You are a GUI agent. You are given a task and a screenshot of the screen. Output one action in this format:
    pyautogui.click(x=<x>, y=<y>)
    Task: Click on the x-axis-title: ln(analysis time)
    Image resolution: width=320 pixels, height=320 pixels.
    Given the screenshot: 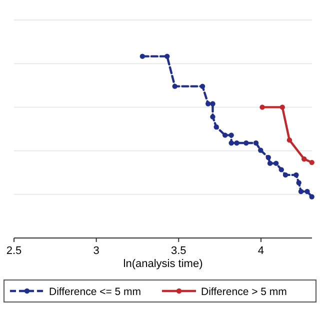 What is the action you would take?
    pyautogui.click(x=163, y=264)
    